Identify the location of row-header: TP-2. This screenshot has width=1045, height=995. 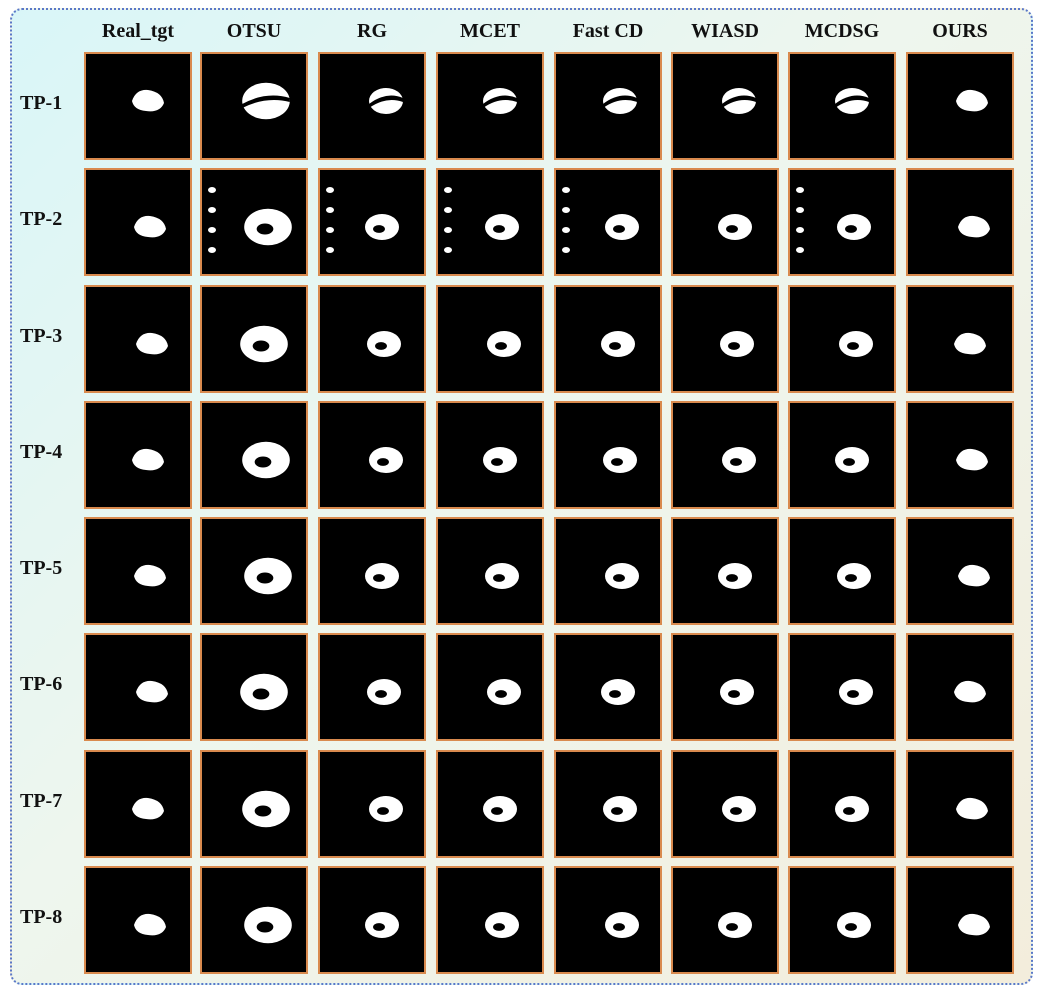
(41, 219).